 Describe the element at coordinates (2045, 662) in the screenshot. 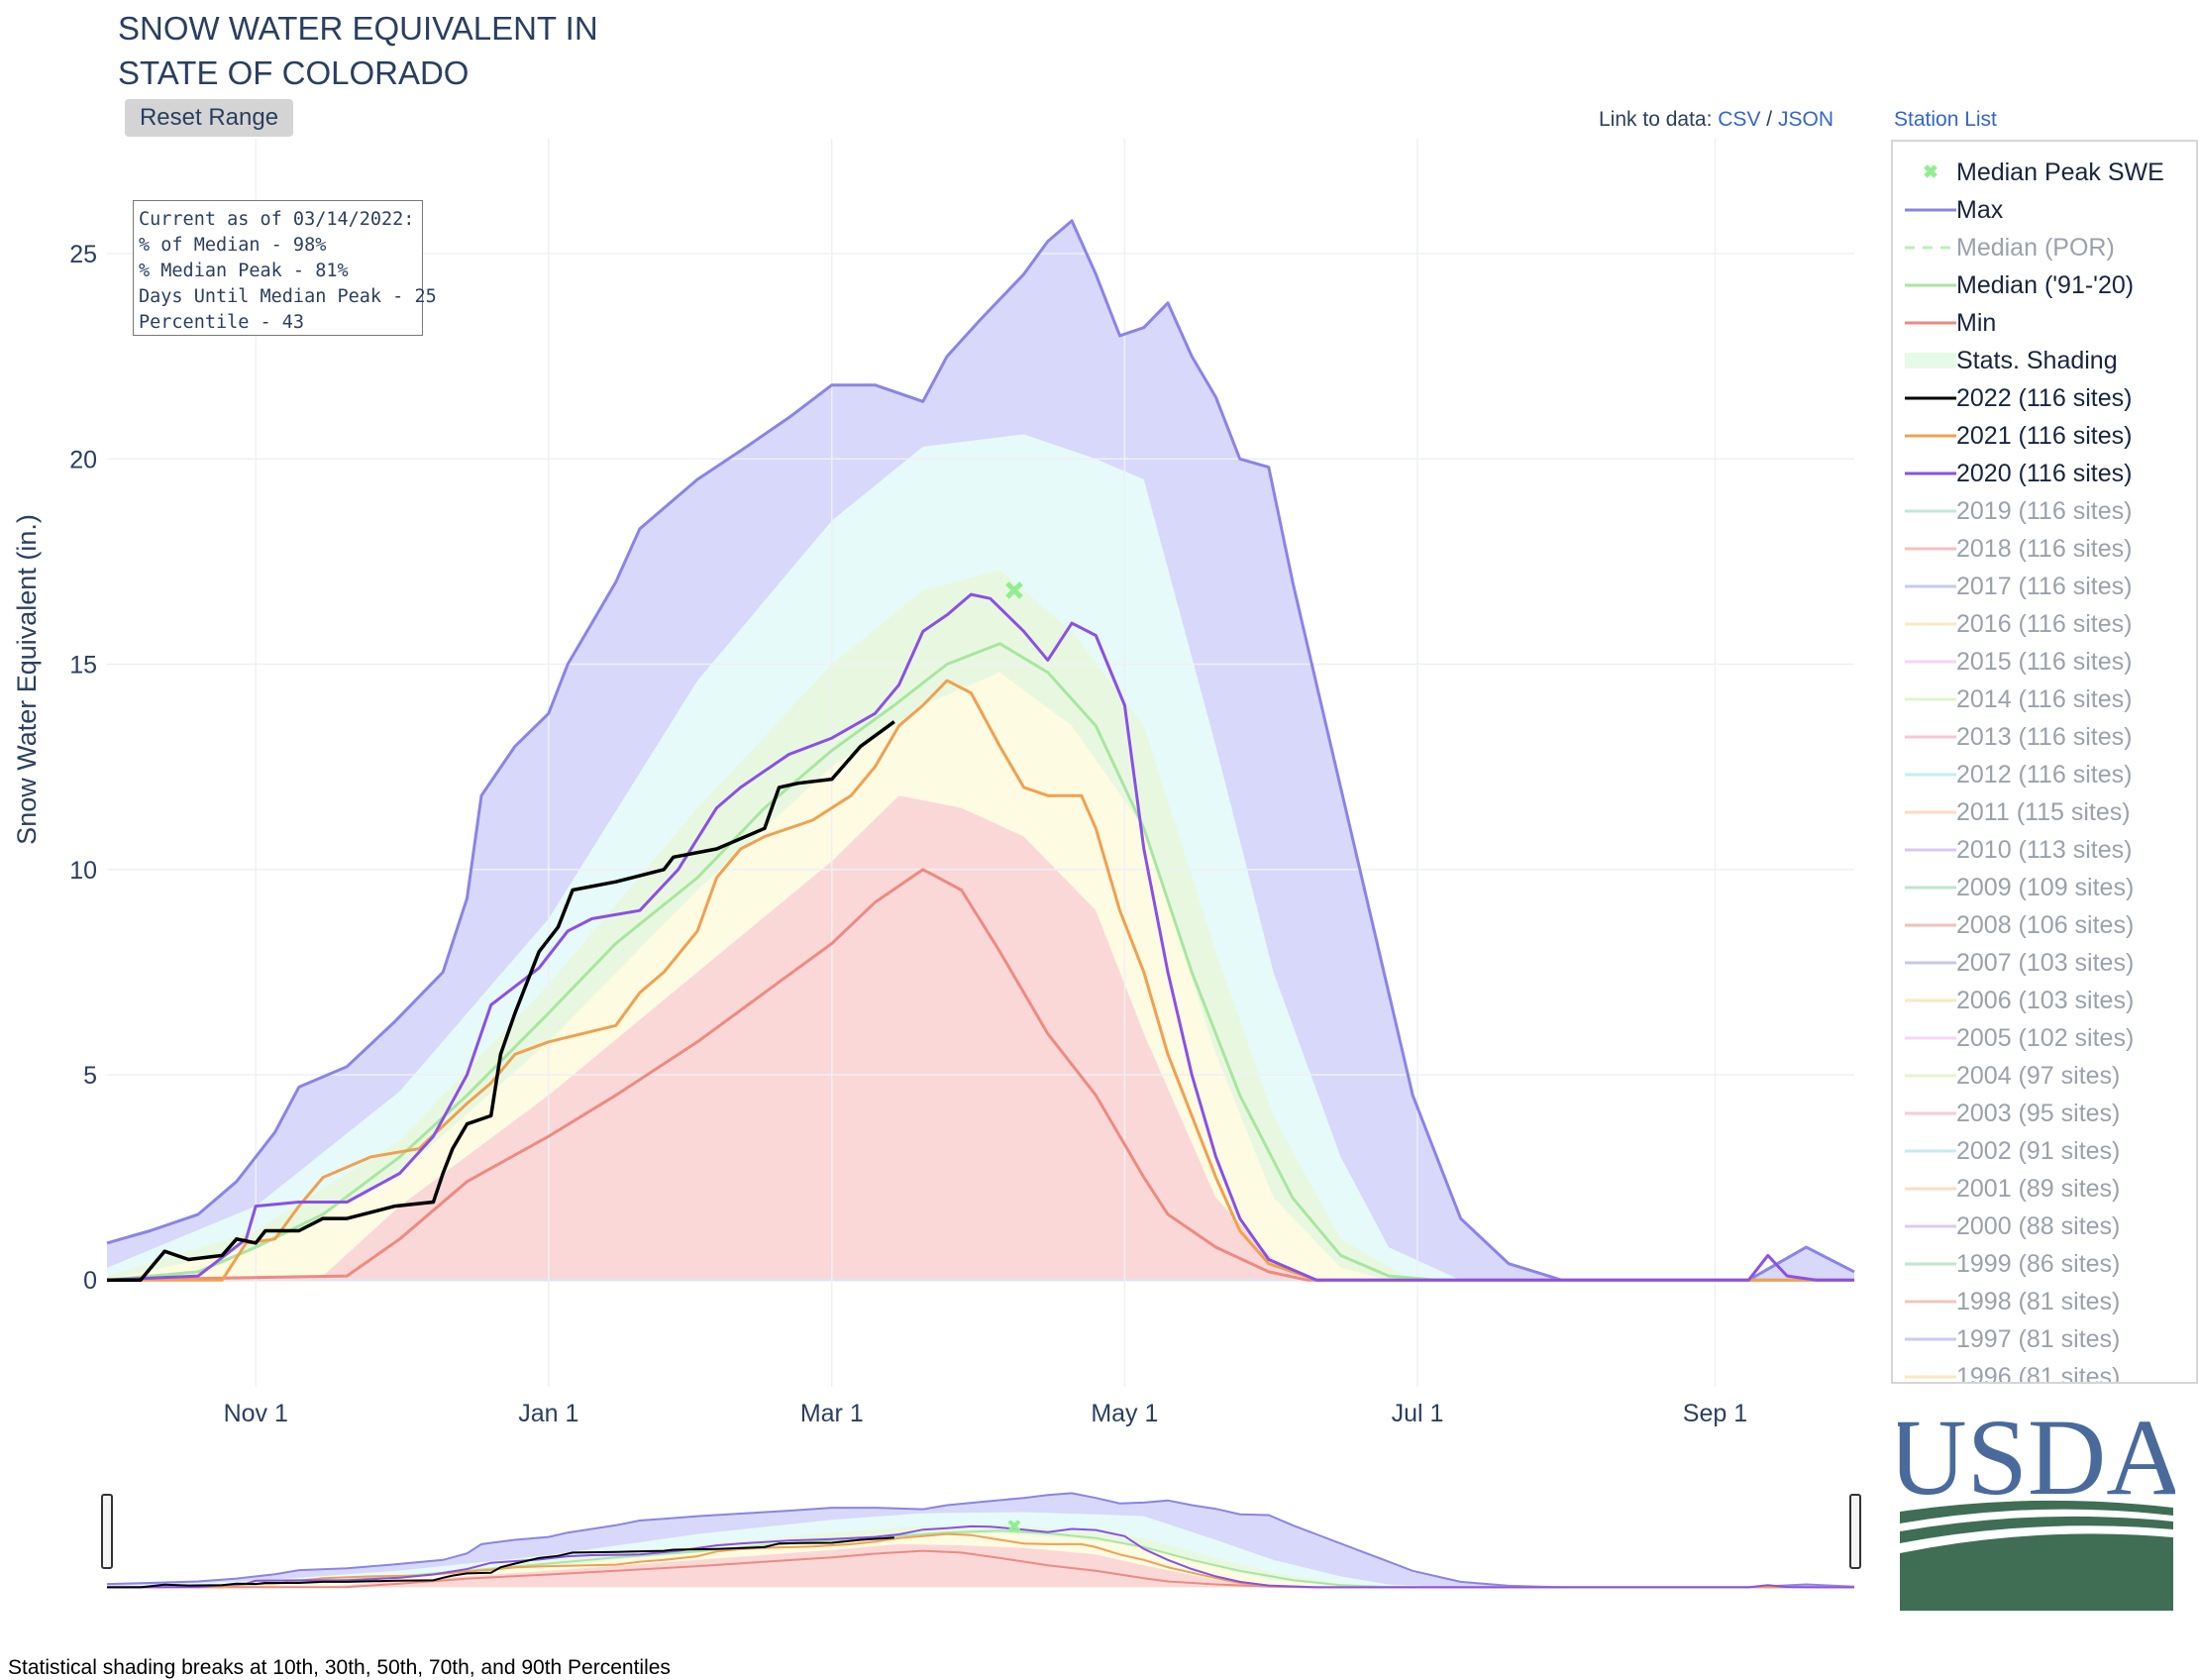

I see `legend-item-2015-116-sites: 2015 (116 sites)` at that location.